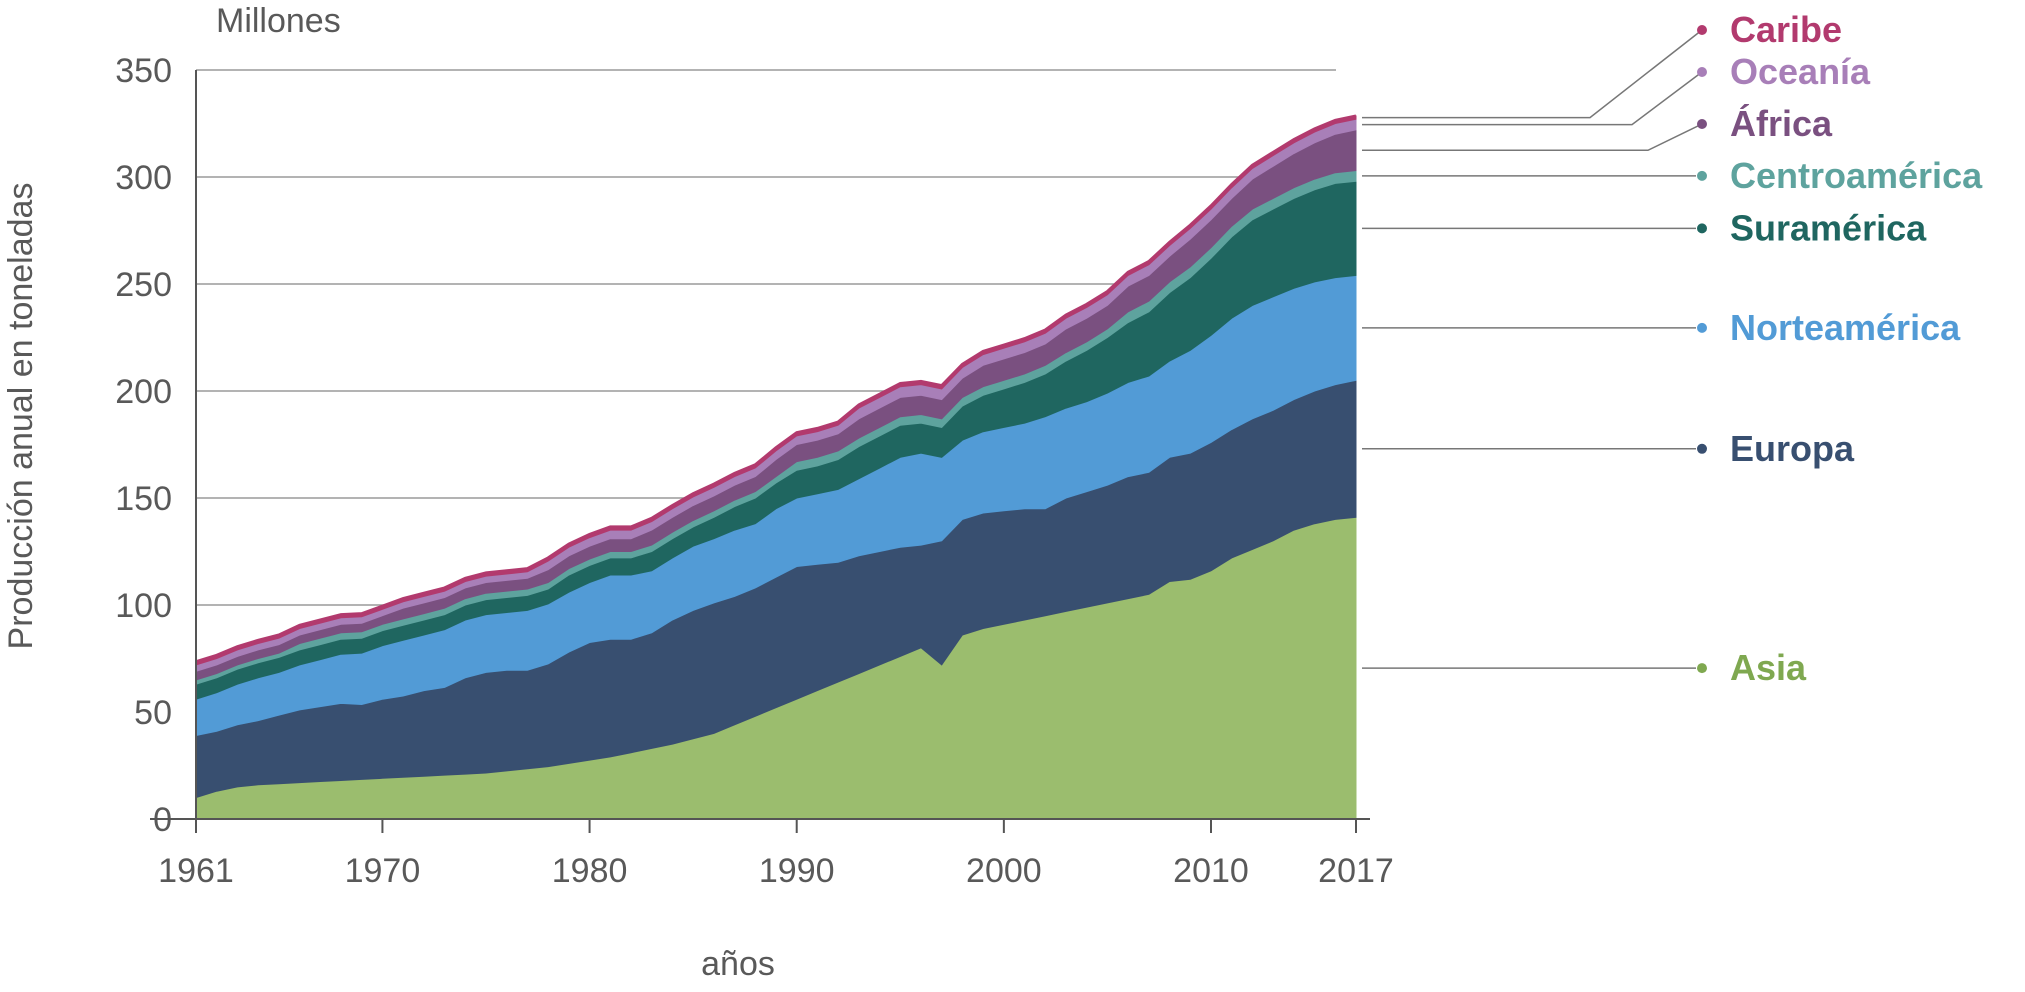  I want to click on legend-label-europa: Europa, so click(1792, 448).